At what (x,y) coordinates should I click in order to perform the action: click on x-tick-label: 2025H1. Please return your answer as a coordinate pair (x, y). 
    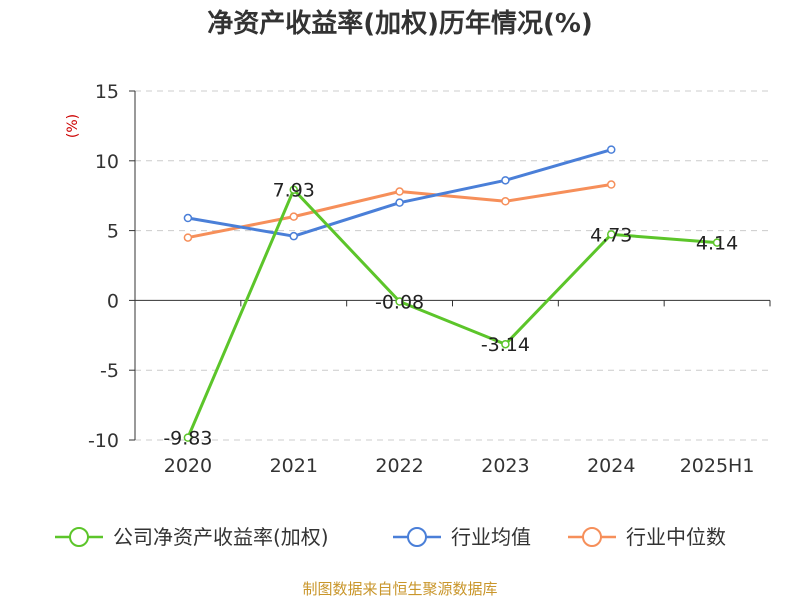
    Looking at the image, I should click on (717, 466).